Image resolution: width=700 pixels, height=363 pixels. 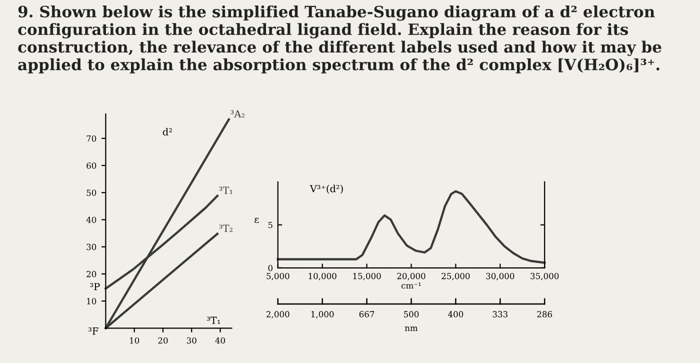 I want to click on y-tick-label: 50, so click(x=91, y=193).